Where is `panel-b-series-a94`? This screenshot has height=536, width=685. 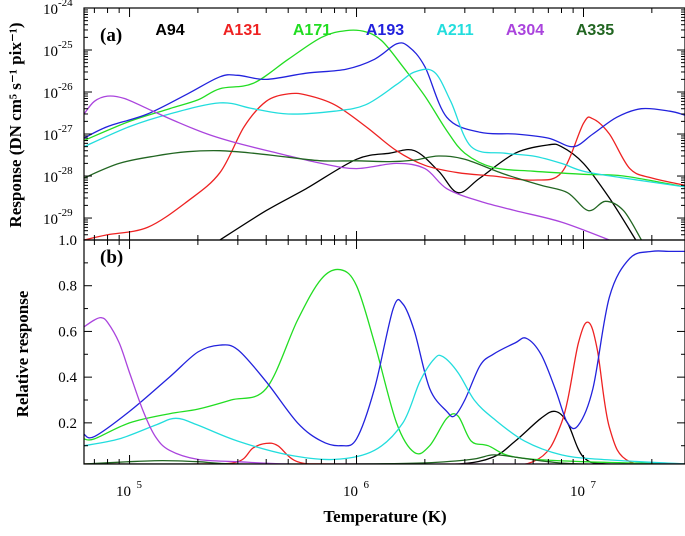 panel-b-series-a94 is located at coordinates (384, 437).